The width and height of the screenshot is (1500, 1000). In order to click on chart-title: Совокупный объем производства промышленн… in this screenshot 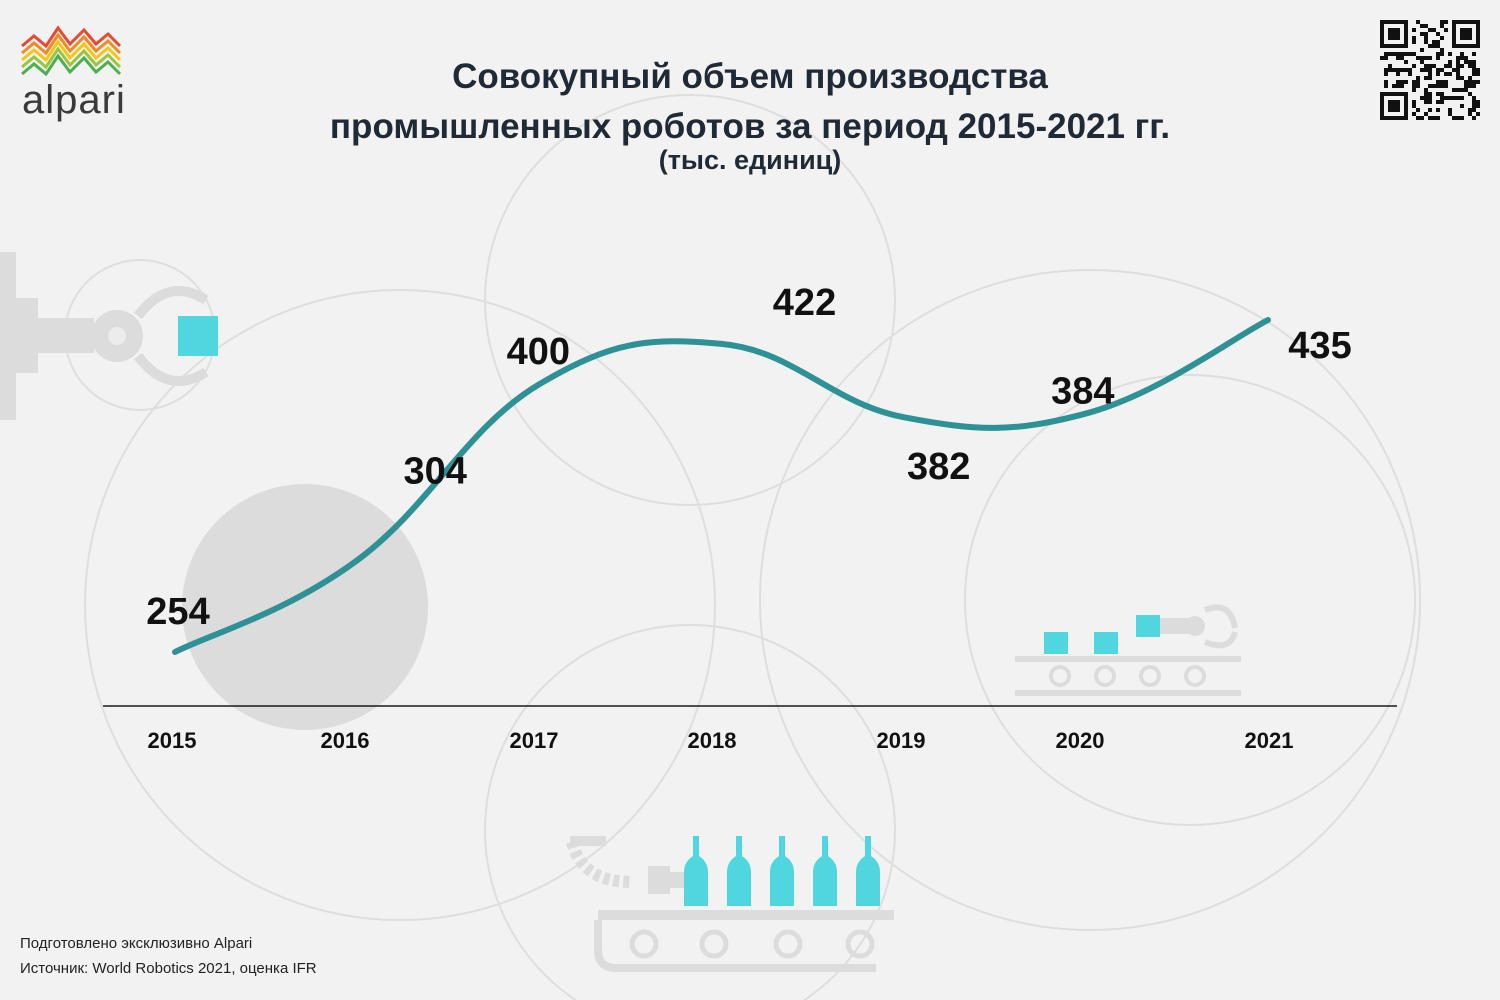, I will do `click(750, 102)`.